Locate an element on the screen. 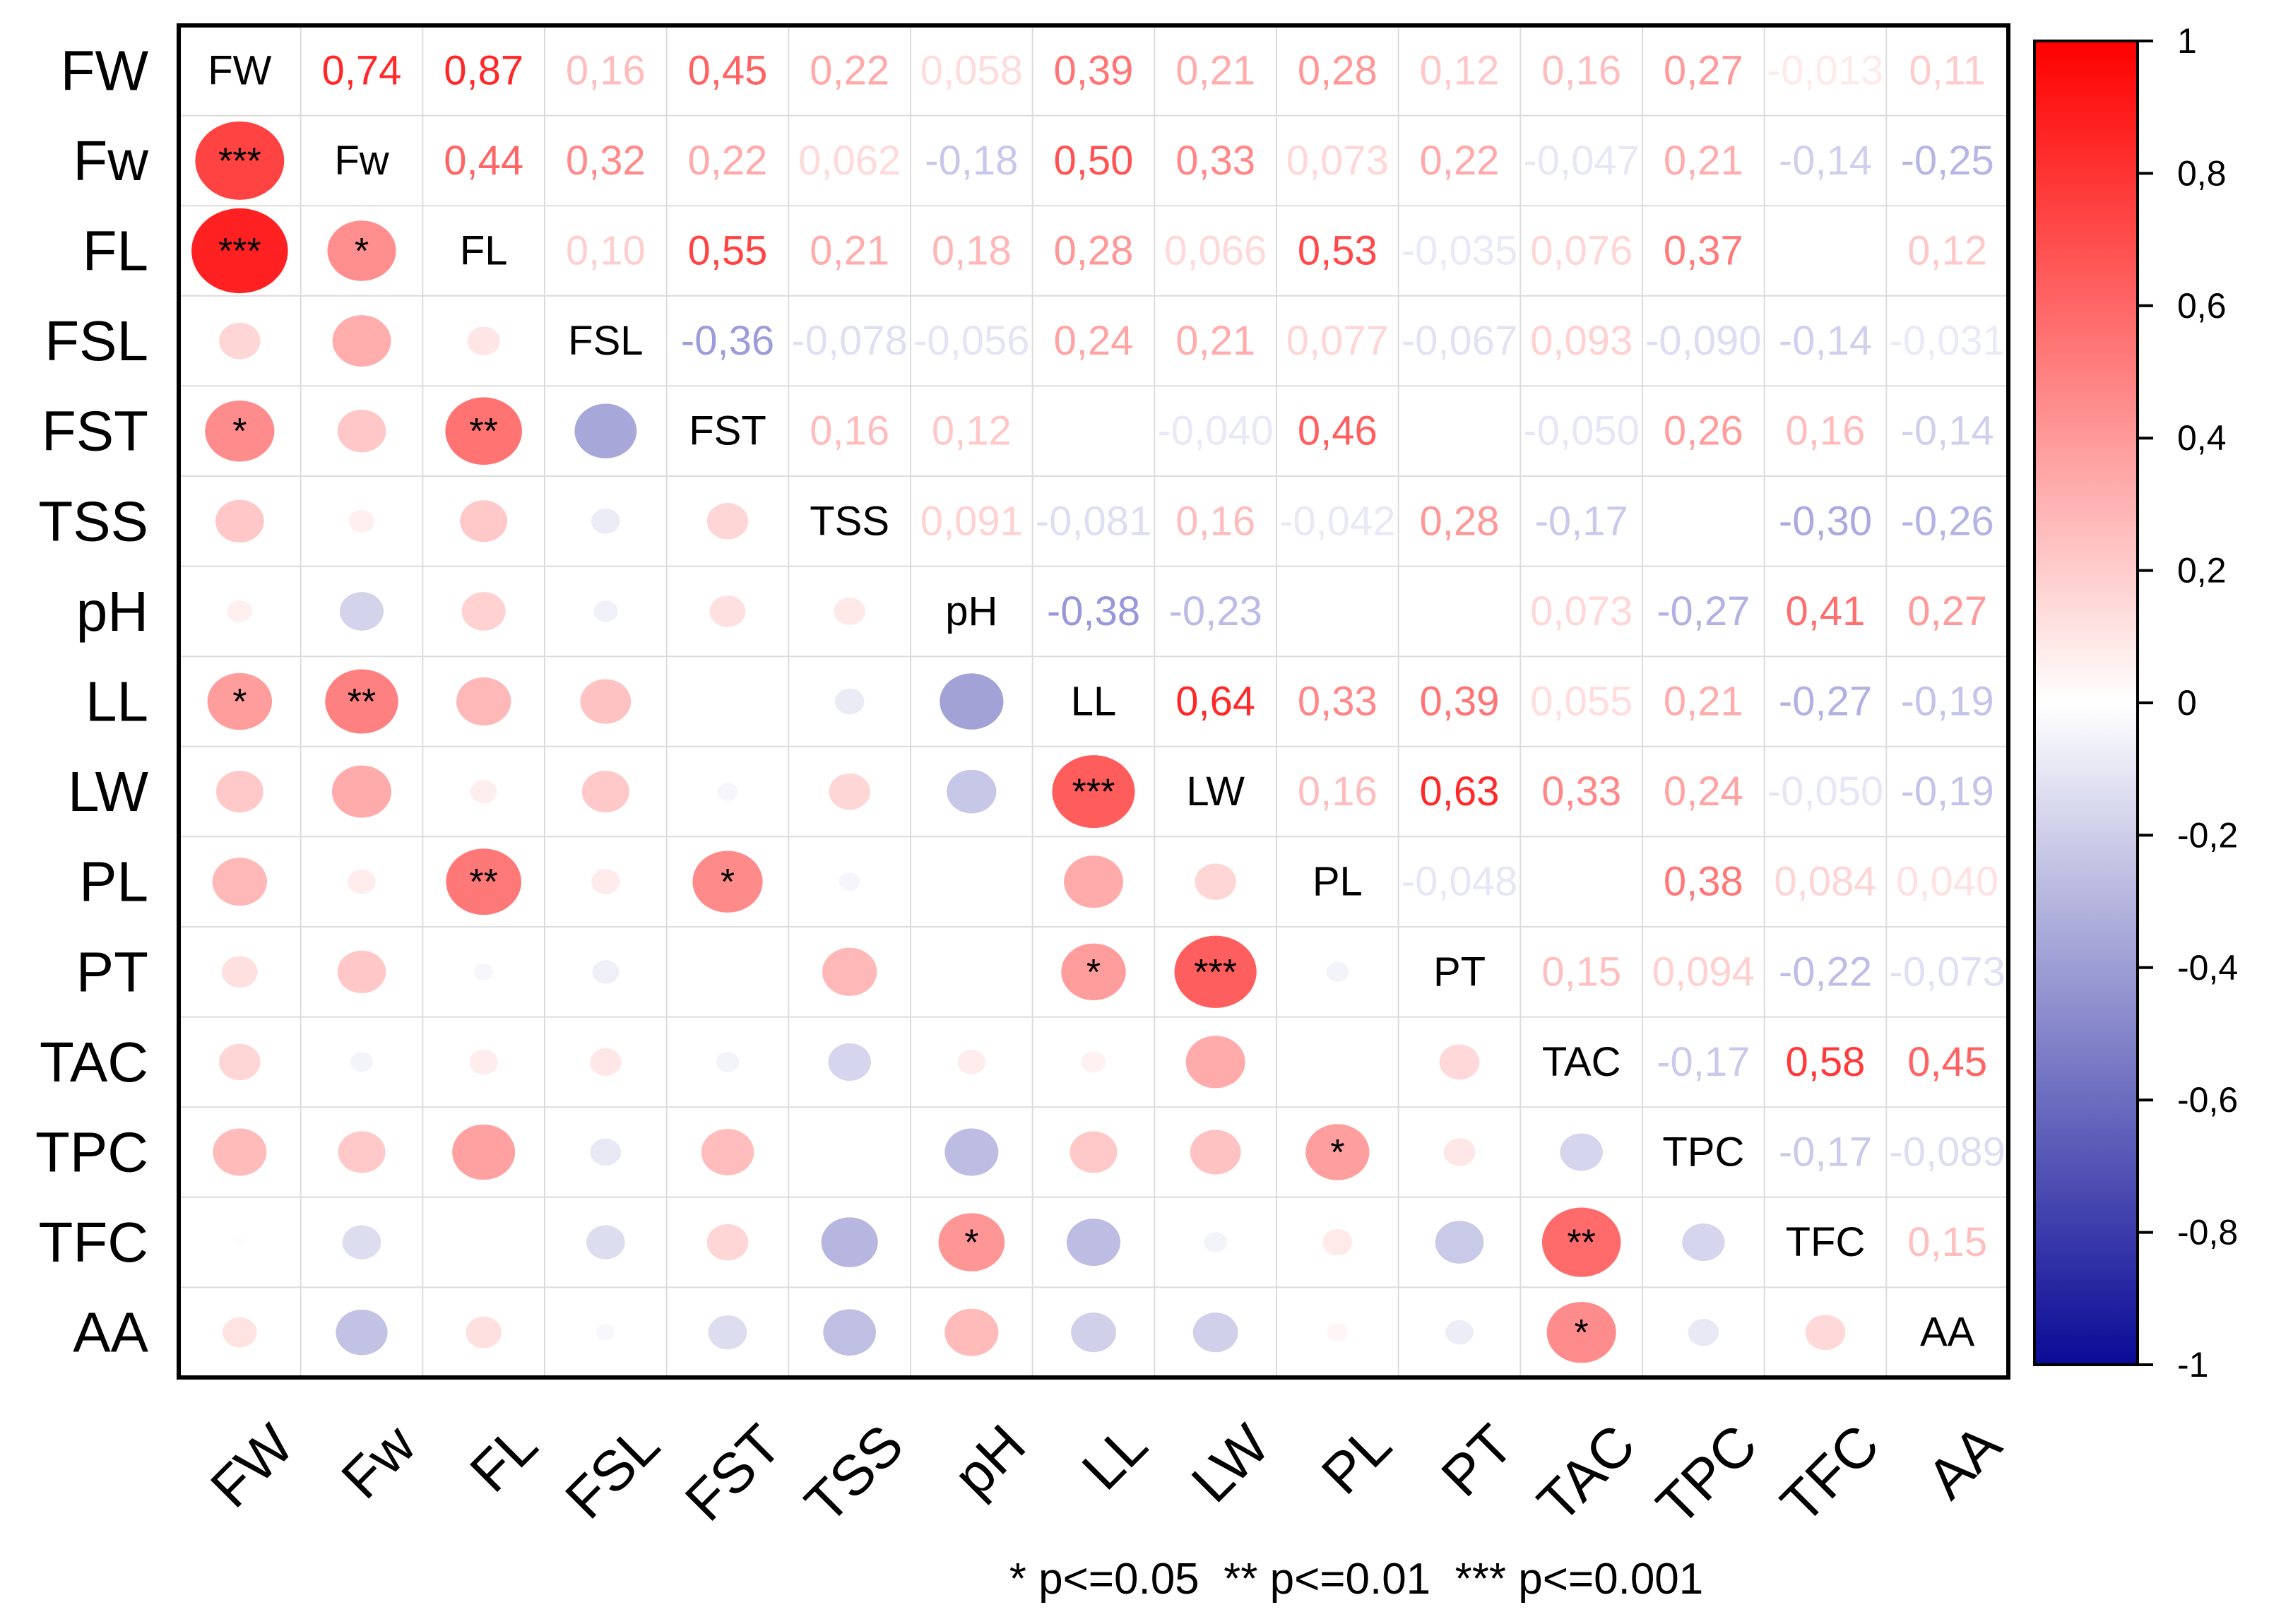  coefficient-label: 0,16 is located at coordinates (849, 431).